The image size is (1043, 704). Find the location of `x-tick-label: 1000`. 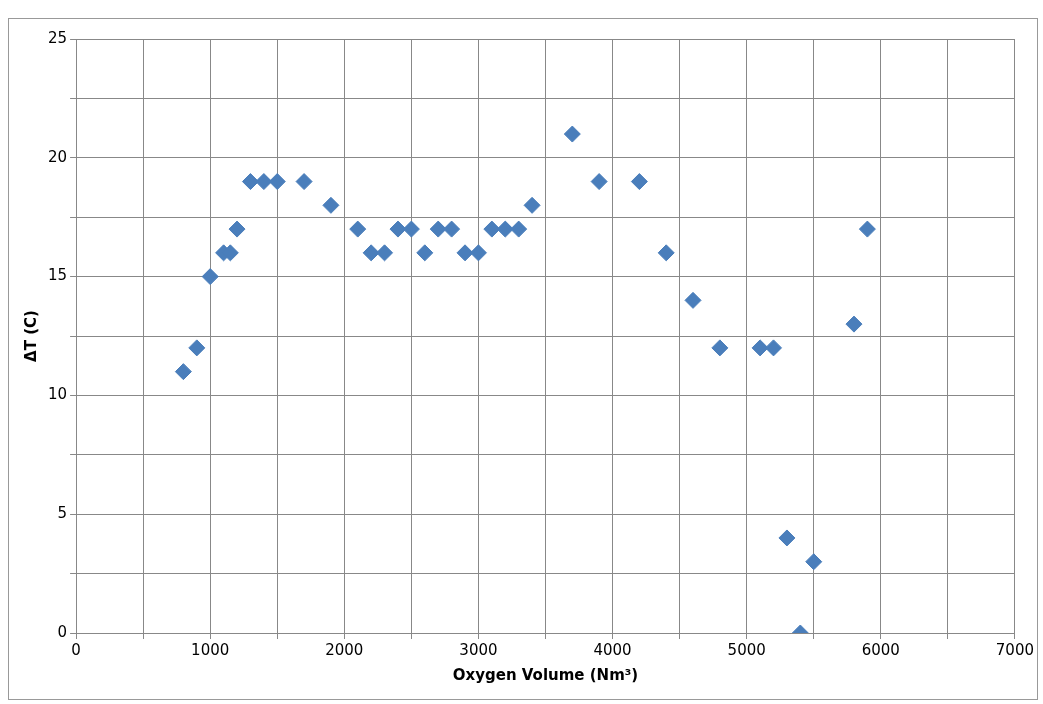

x-tick-label: 1000 is located at coordinates (210, 649).